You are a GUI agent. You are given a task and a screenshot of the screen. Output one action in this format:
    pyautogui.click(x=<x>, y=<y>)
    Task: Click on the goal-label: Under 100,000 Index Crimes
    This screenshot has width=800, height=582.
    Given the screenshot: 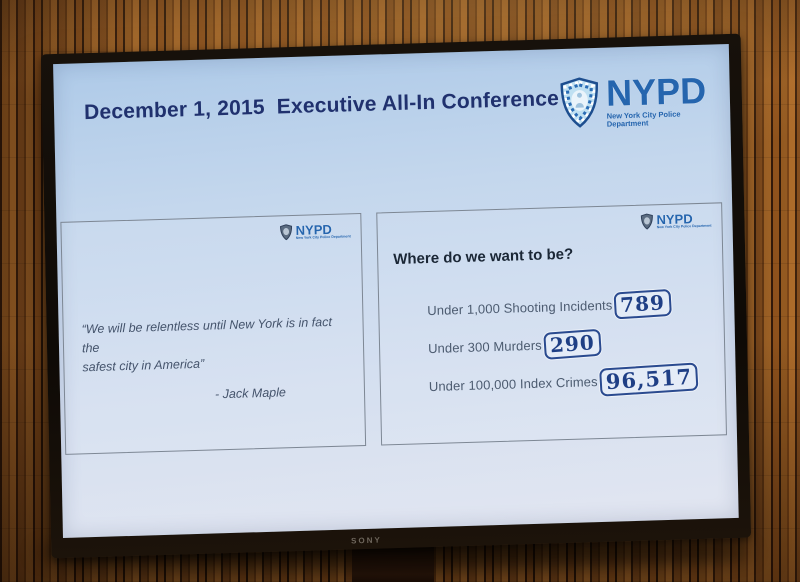 What is the action you would take?
    pyautogui.click(x=513, y=383)
    